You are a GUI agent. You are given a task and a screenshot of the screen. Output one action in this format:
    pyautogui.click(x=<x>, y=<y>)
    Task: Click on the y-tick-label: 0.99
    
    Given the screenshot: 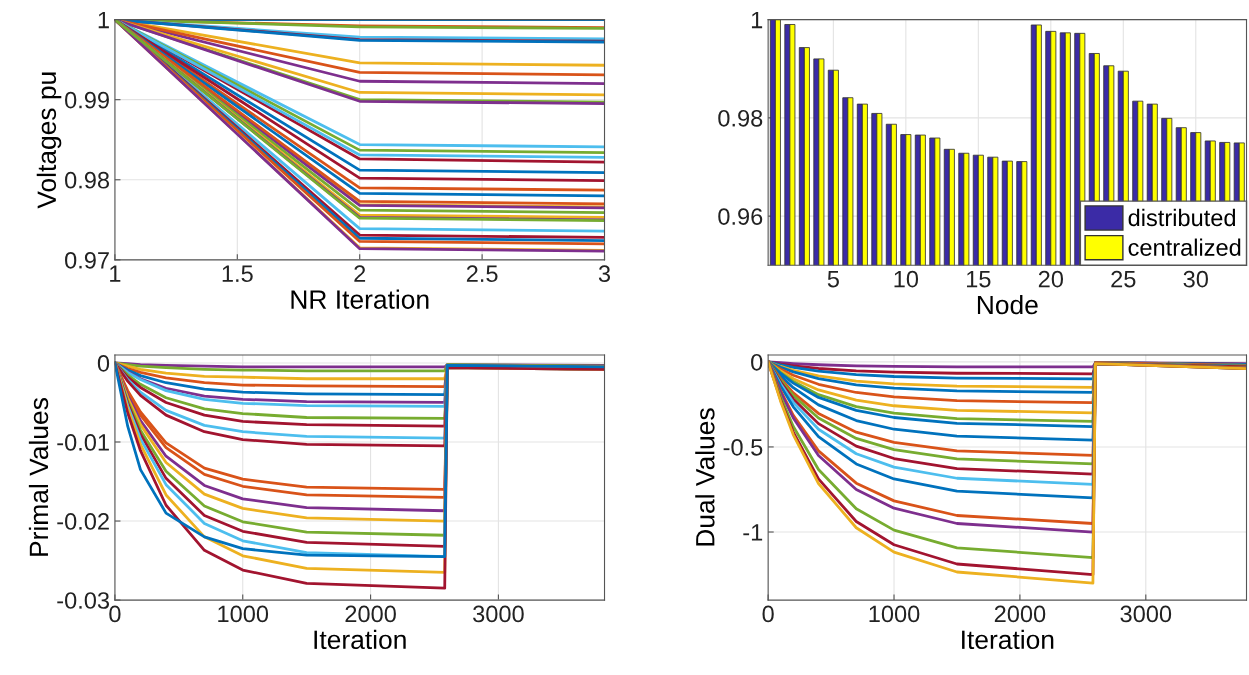 What is the action you would take?
    pyautogui.click(x=87, y=100)
    